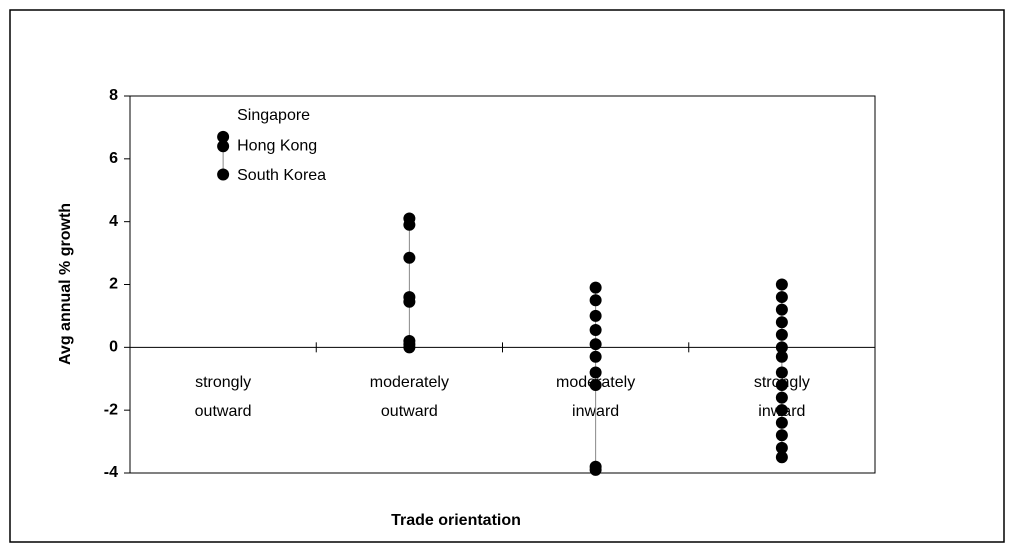 The height and width of the screenshot is (552, 1016). I want to click on y-tick-label: 6, so click(113, 158).